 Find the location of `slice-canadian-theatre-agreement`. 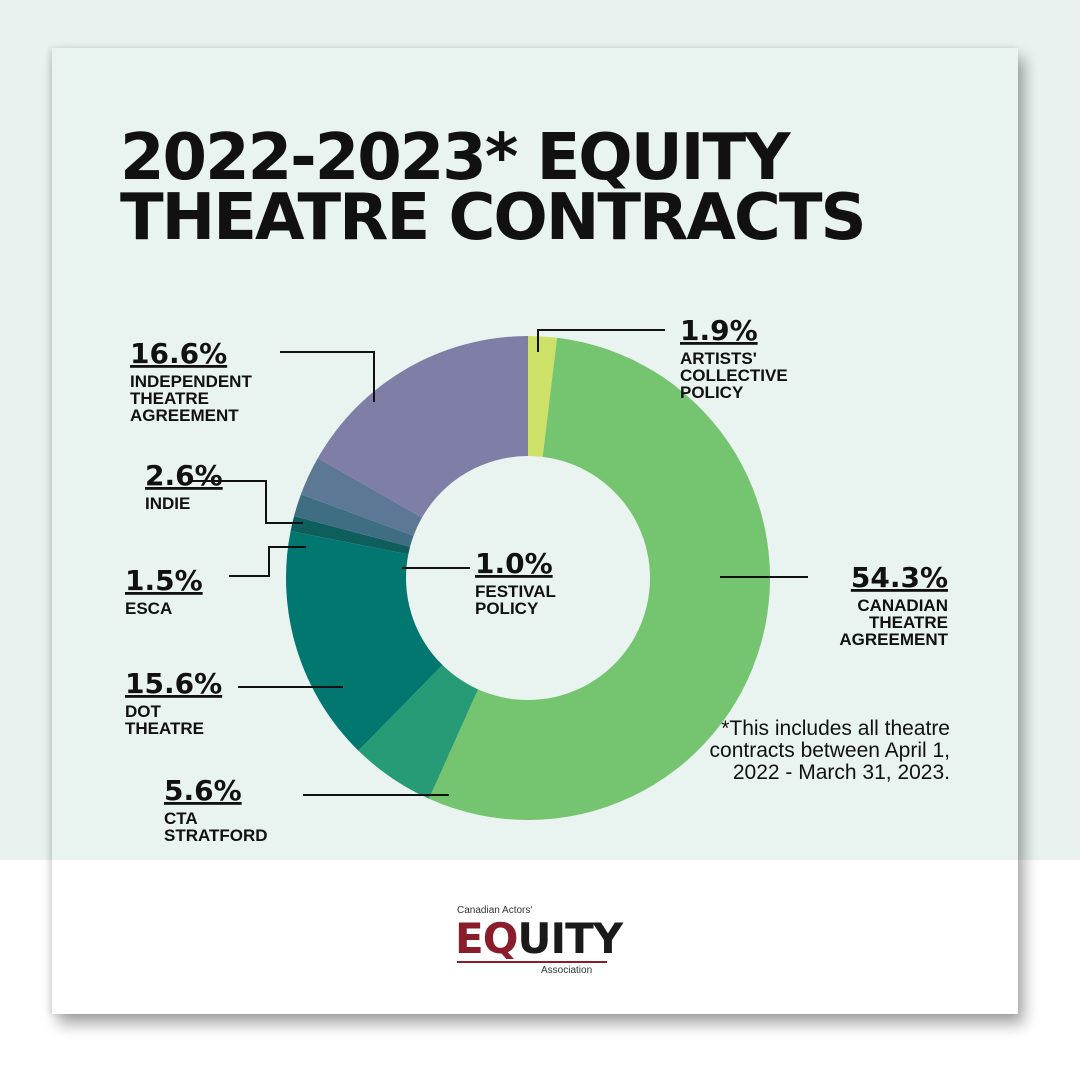

slice-canadian-theatre-agreement is located at coordinates (599, 578).